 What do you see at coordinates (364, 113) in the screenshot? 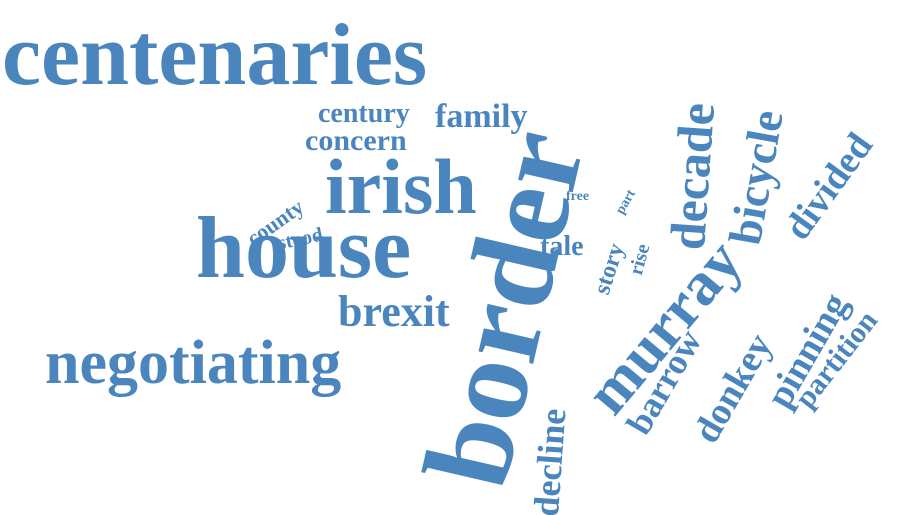
I see `word-century: century` at bounding box center [364, 113].